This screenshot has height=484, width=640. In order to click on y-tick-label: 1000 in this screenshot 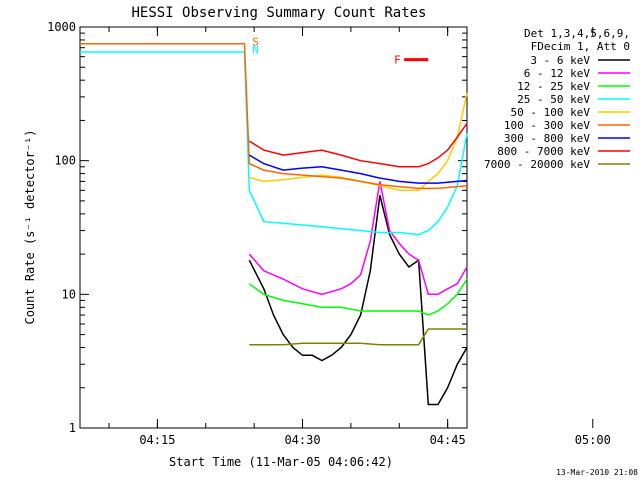, I will do `click(61, 27)`.